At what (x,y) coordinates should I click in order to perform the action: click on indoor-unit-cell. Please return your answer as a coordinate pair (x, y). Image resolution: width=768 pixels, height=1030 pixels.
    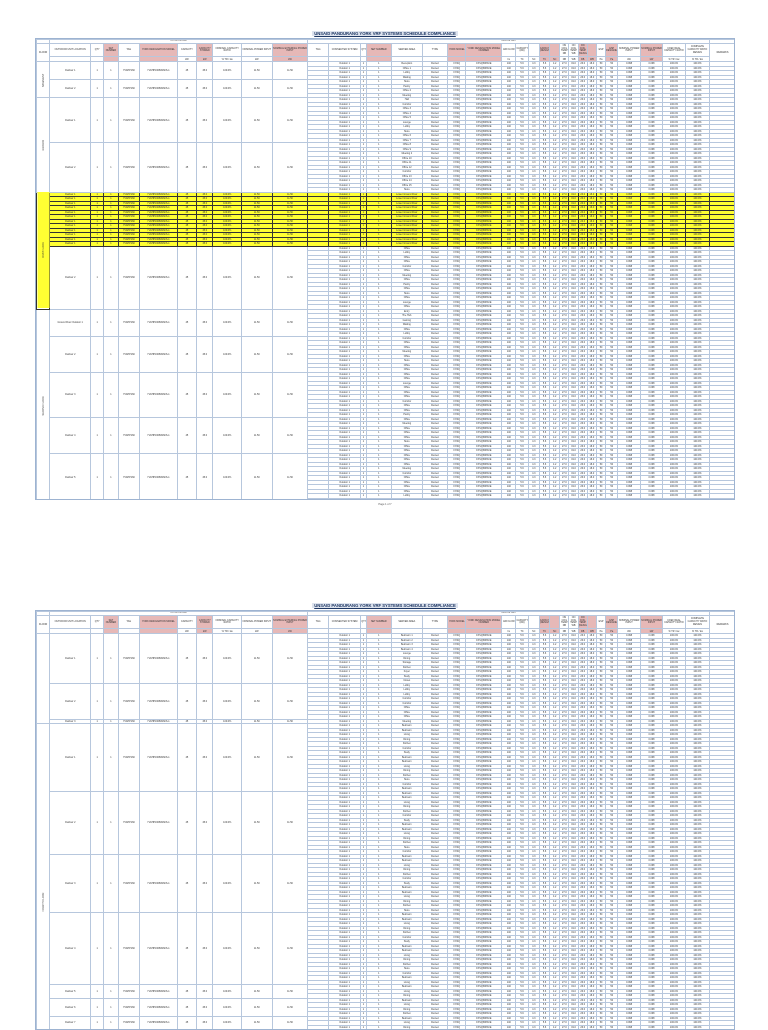
    Looking at the image, I should click on (318, 499).